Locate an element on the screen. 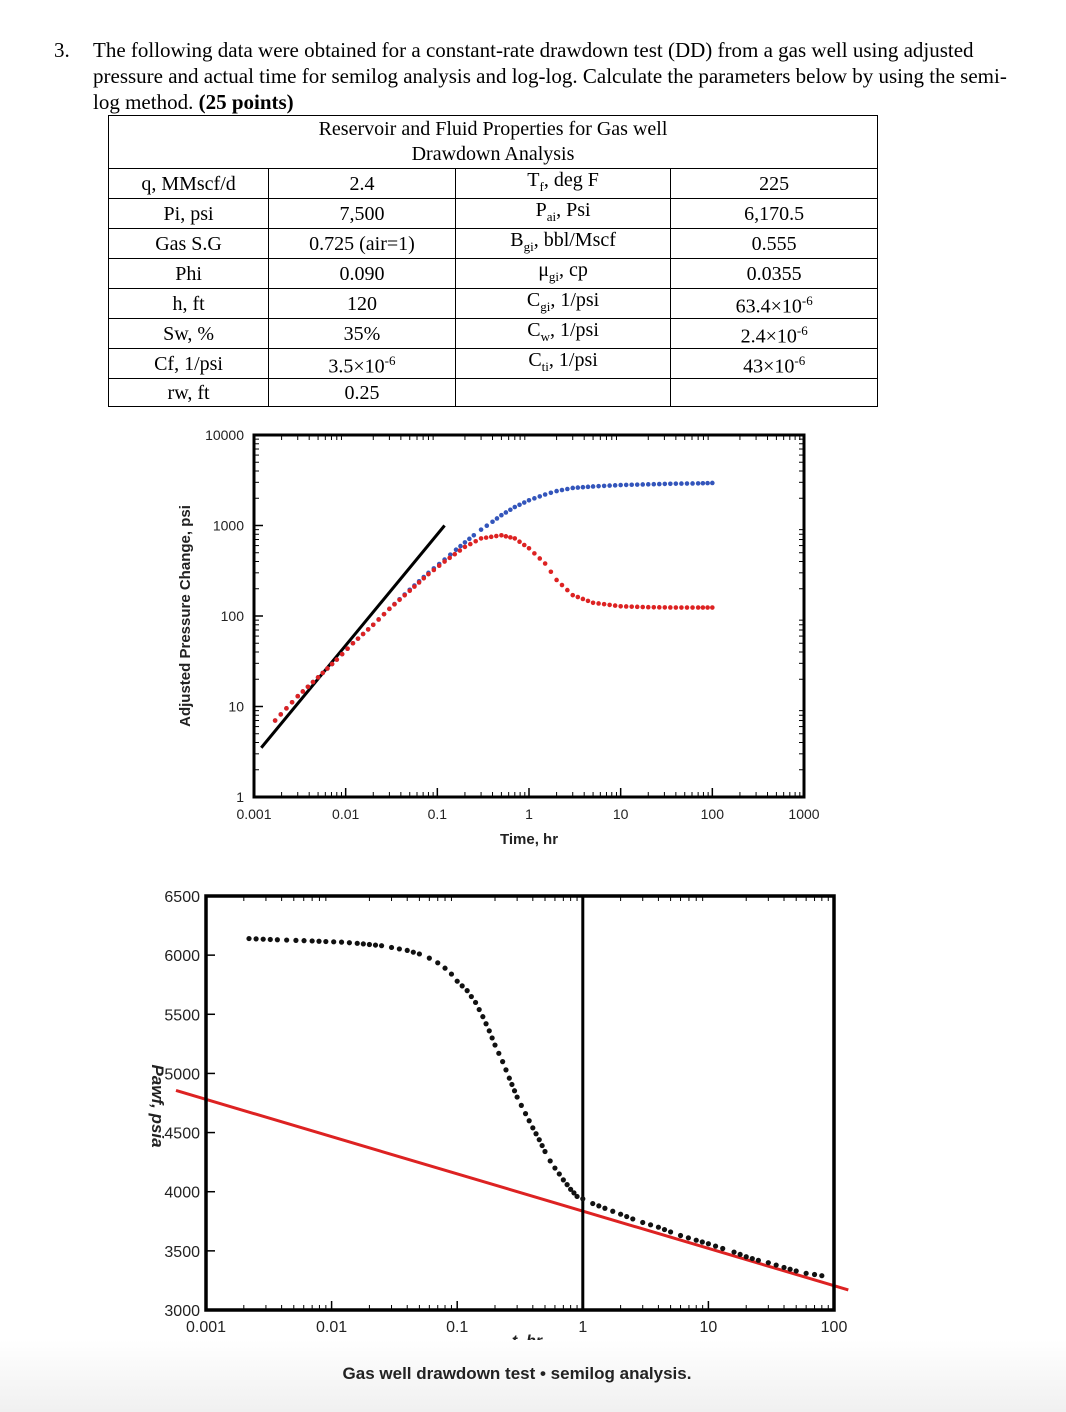 The width and height of the screenshot is (1066, 1412). table-caption-line2: Drawdown Analysis is located at coordinates (493, 154).